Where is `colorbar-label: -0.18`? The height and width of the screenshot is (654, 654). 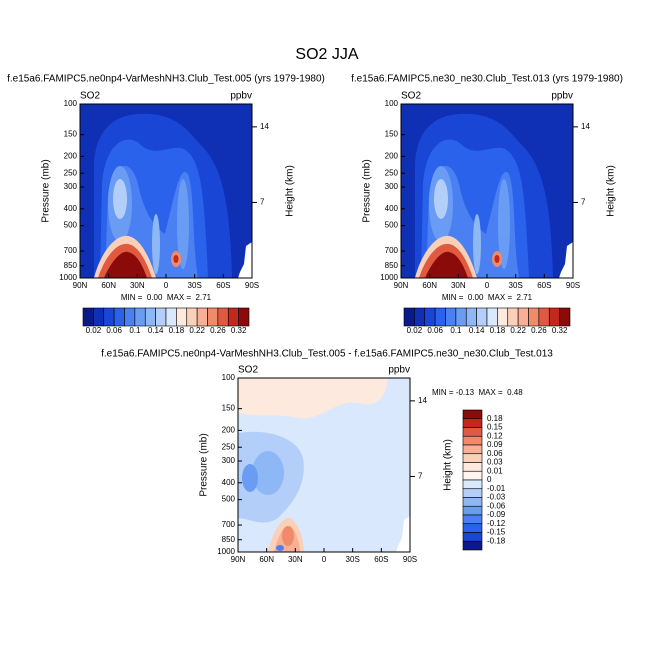
colorbar-label: -0.18 is located at coordinates (496, 540).